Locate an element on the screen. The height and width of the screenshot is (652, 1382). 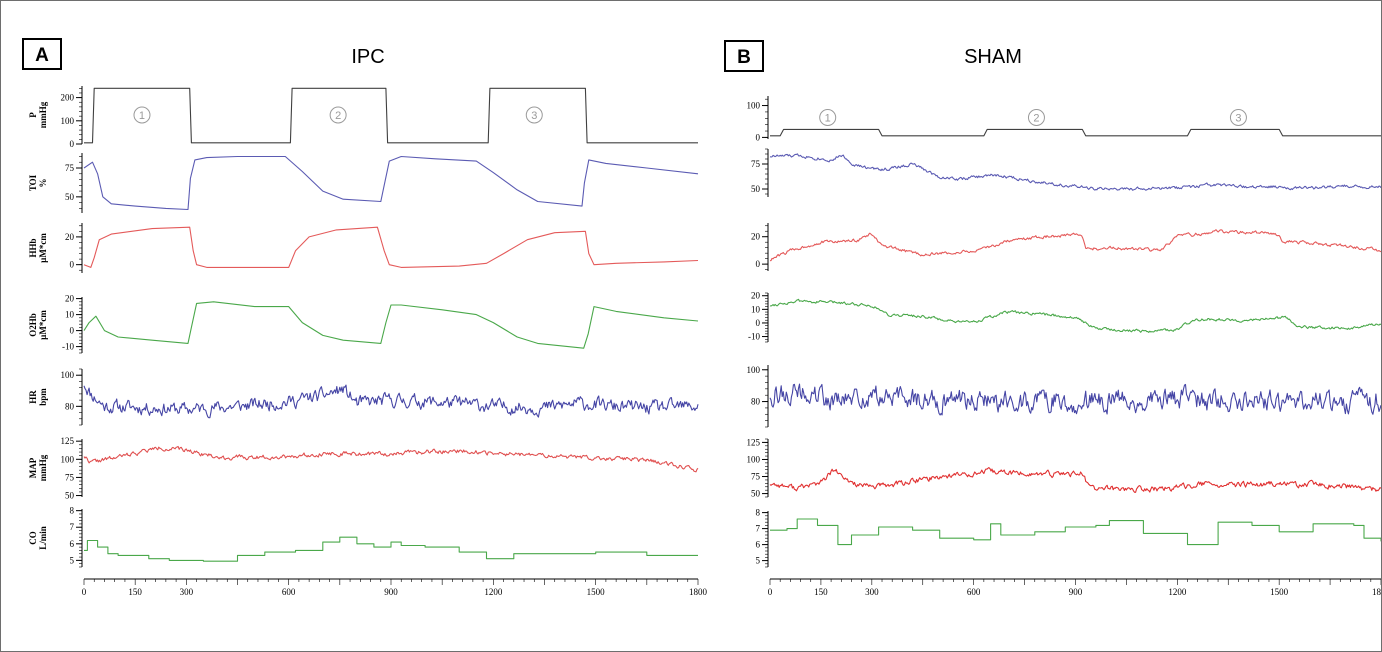
y-axis-label: TOI is located at coordinates (33, 182).